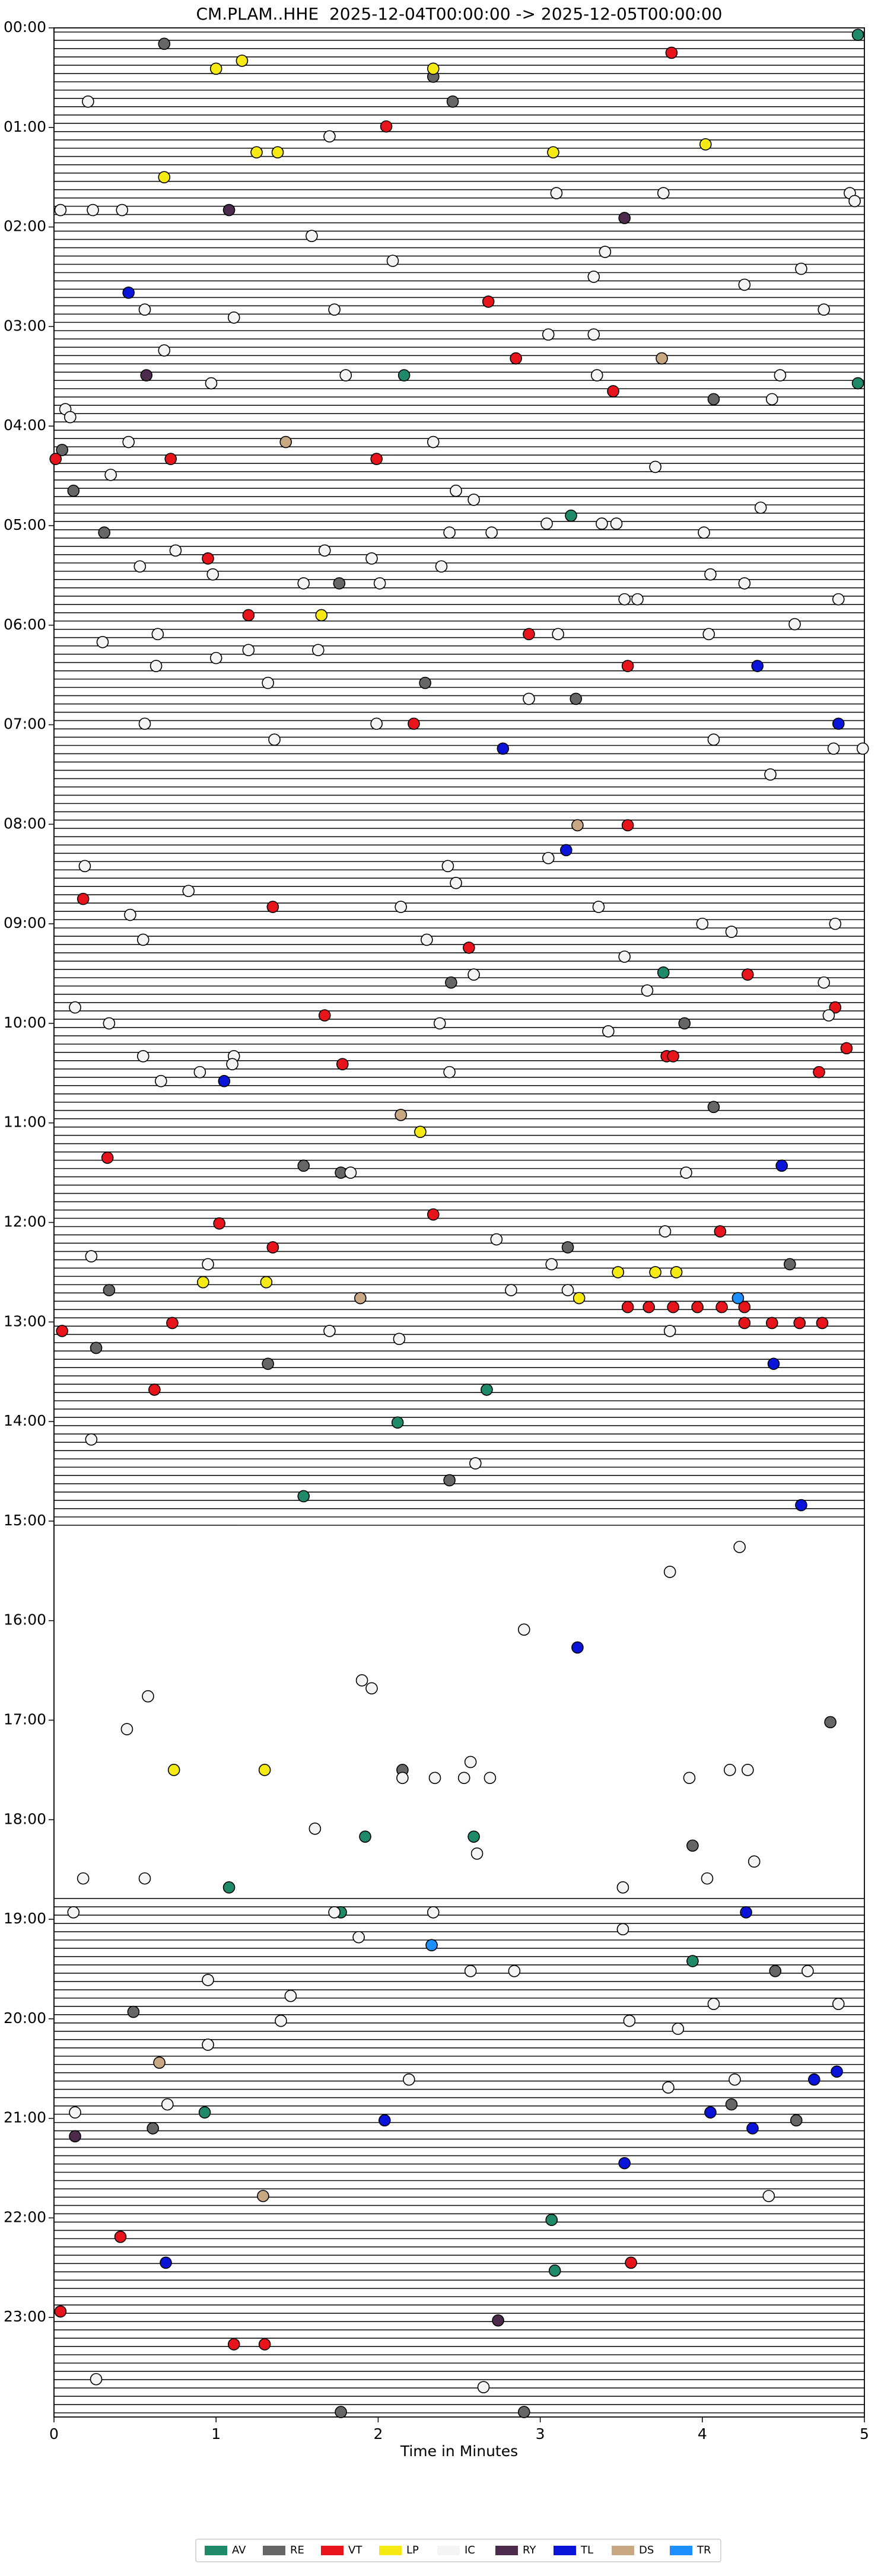  What do you see at coordinates (702, 2434) in the screenshot?
I see `x-tick-label: 4` at bounding box center [702, 2434].